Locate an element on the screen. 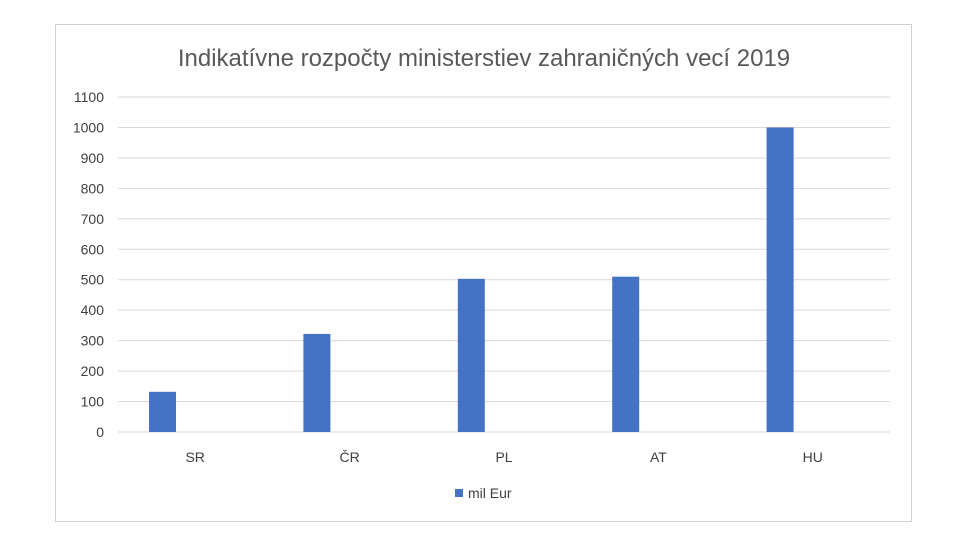 This screenshot has height=545, width=970. y-axis-ticks: 0 100 200 300 400 500 600 700 800 900 1000 1100 is located at coordinates (88, 264).